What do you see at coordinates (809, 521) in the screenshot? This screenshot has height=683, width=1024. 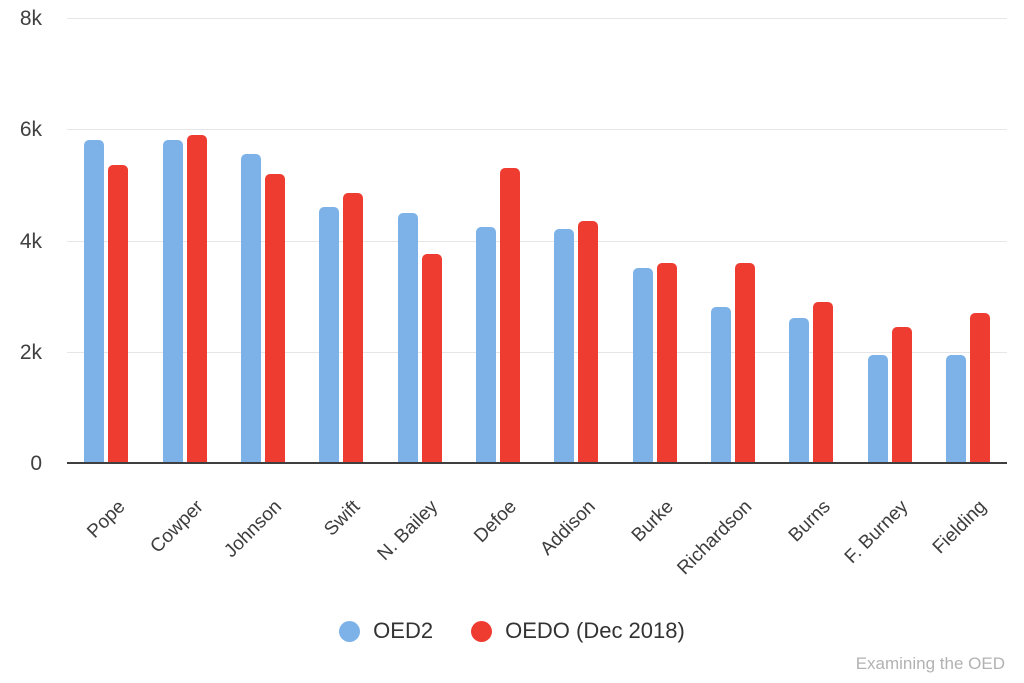 I see `x-axis-label-burns: Burns` at bounding box center [809, 521].